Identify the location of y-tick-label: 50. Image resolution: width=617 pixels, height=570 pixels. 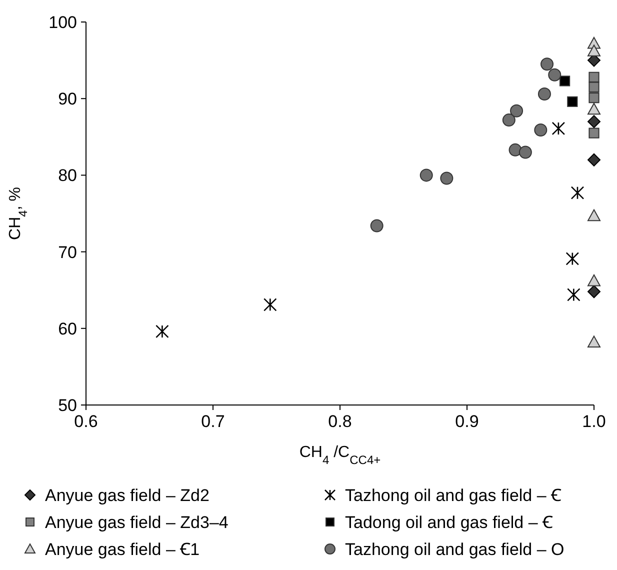
(67, 405).